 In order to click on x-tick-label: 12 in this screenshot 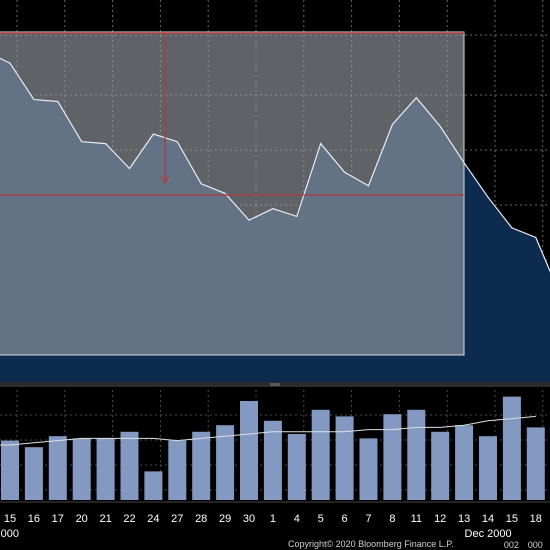, I will do `click(440, 519)`.